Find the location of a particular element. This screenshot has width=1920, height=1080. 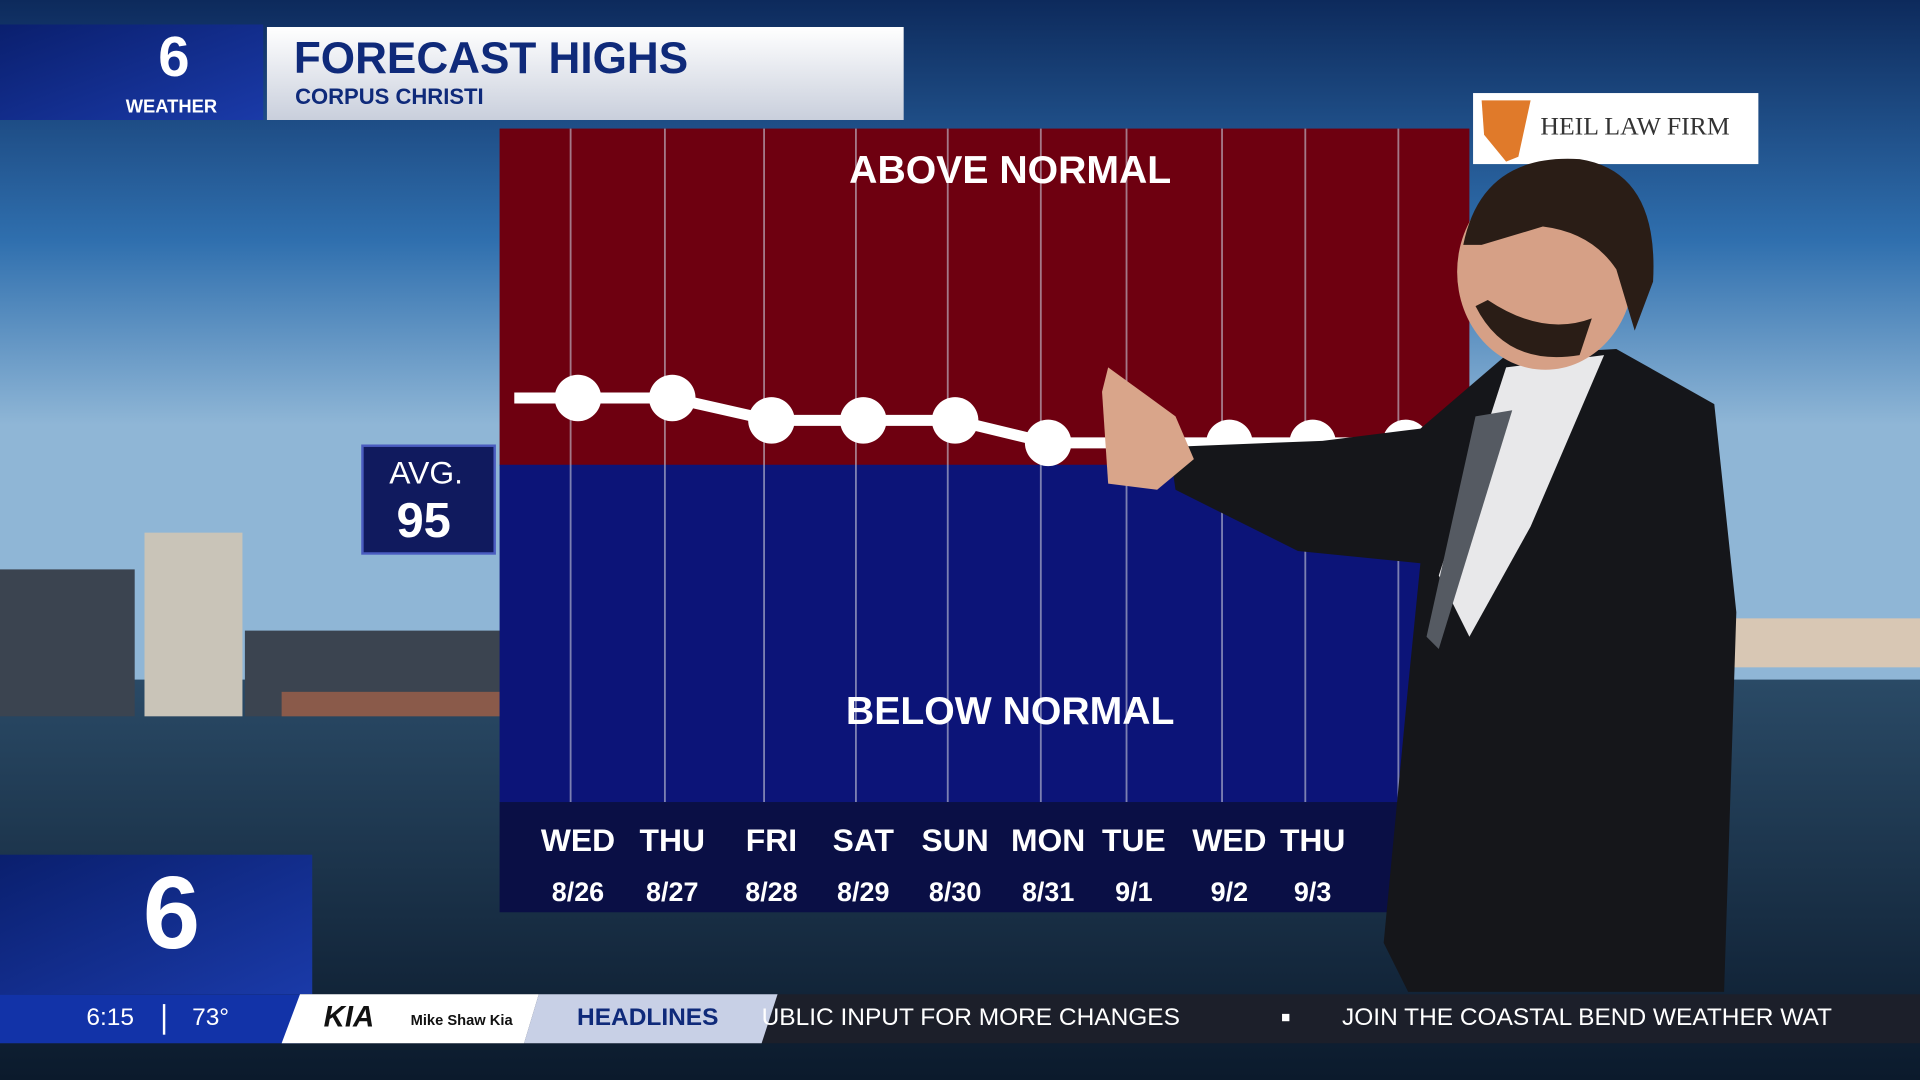

logo-text: WEATHER is located at coordinates (171, 106).